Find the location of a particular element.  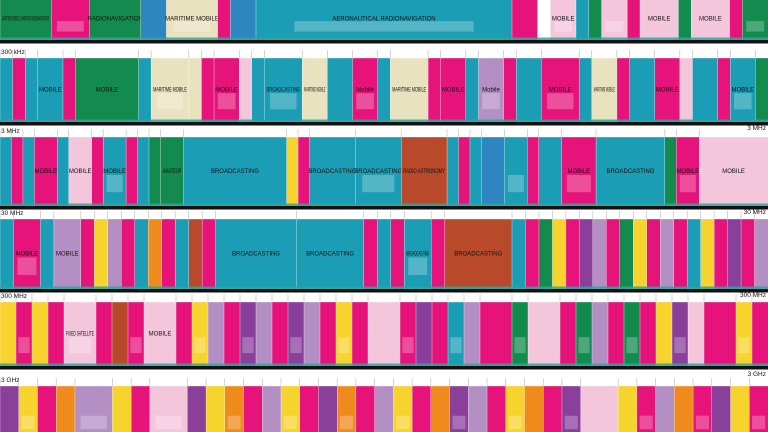

band-label: AMATEUR is located at coordinates (171, 172).